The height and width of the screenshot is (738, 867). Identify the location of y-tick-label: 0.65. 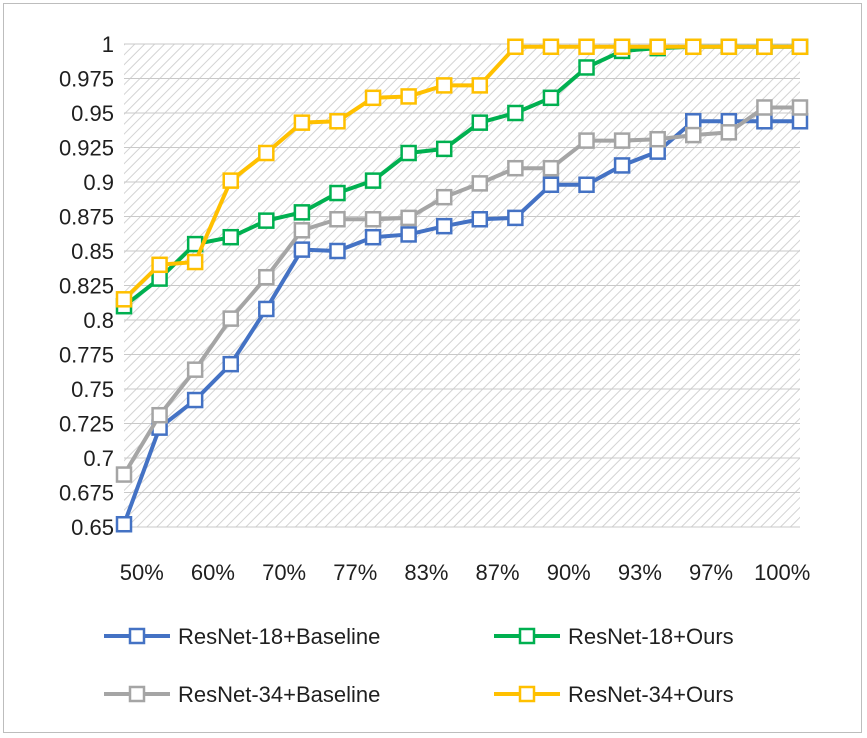
(92, 527).